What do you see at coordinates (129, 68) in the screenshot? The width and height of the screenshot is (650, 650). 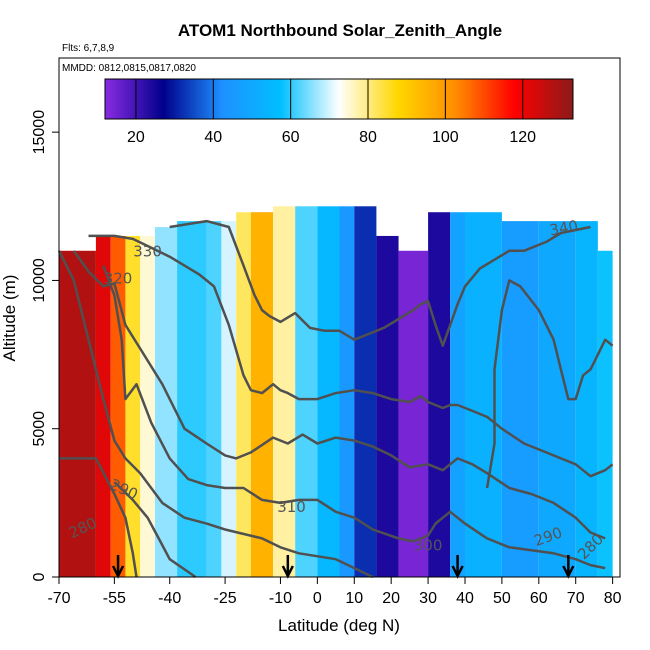 I see `dates-label: MMDD: 0812,0815,0817,0820` at bounding box center [129, 68].